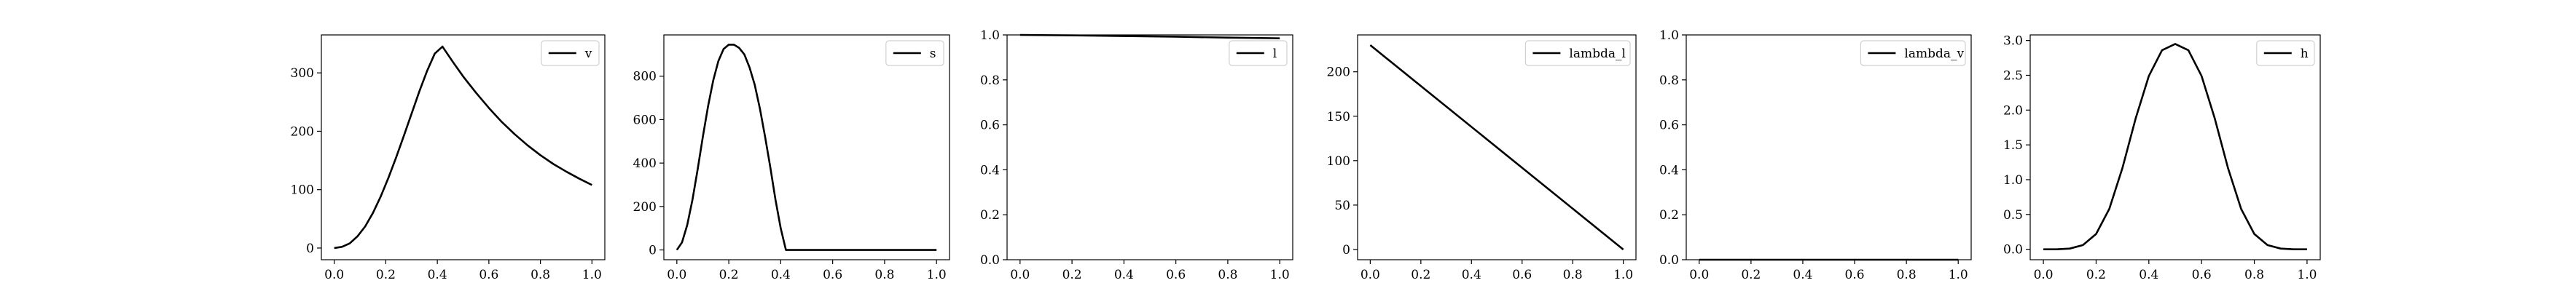 The height and width of the screenshot is (291, 2576). What do you see at coordinates (1342, 206) in the screenshot?
I see `y-tick-label: 50` at bounding box center [1342, 206].